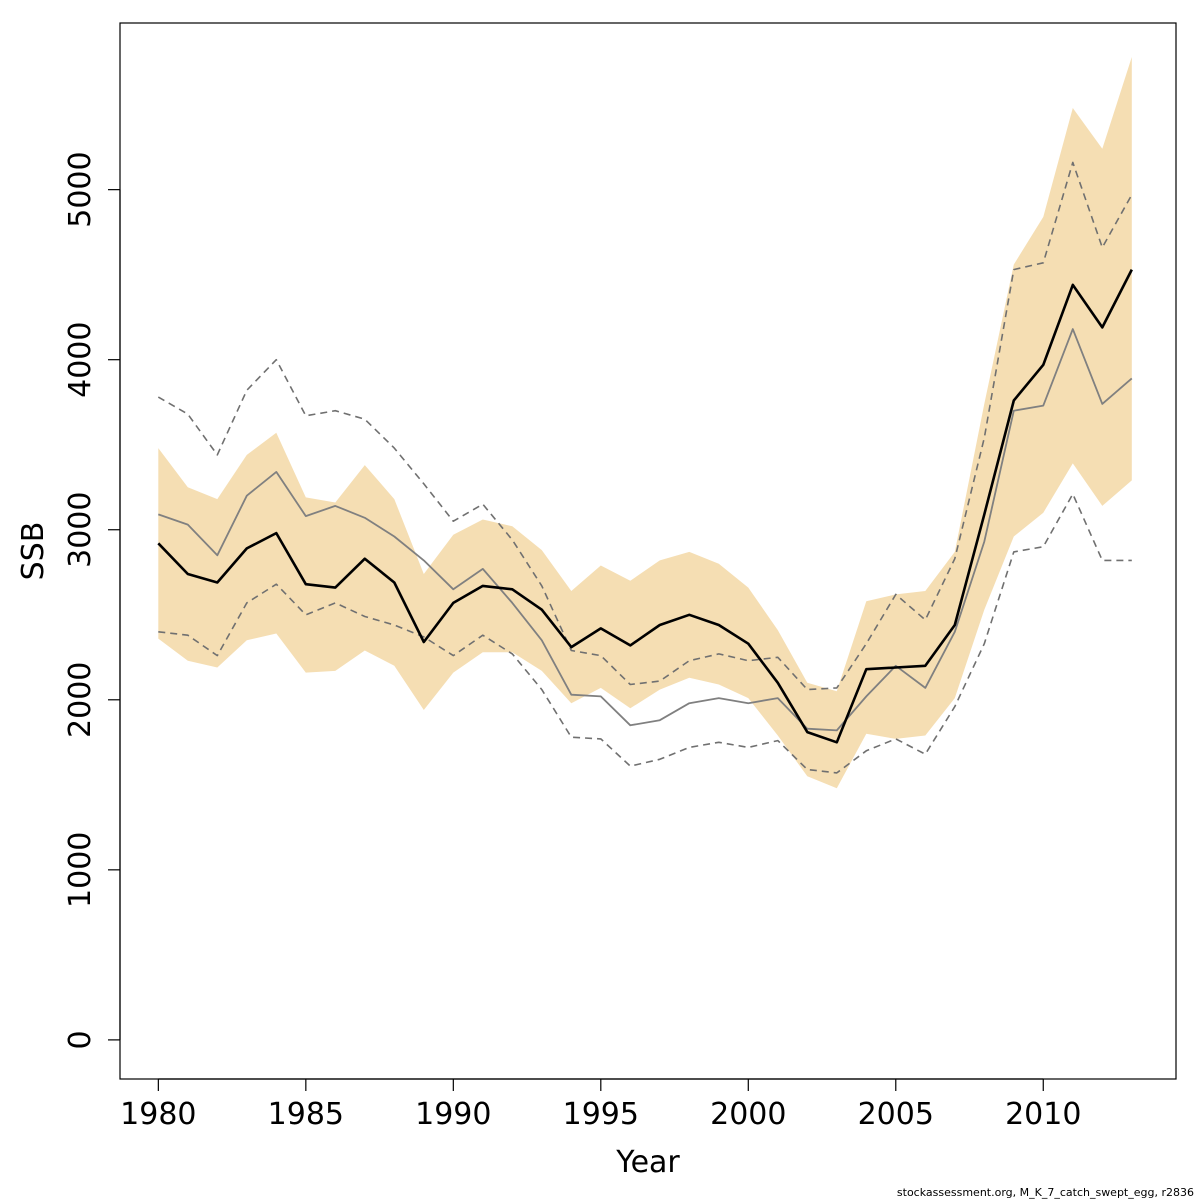  Describe the element at coordinates (748, 1114) in the screenshot. I see `x-tick-label: 2000` at that location.